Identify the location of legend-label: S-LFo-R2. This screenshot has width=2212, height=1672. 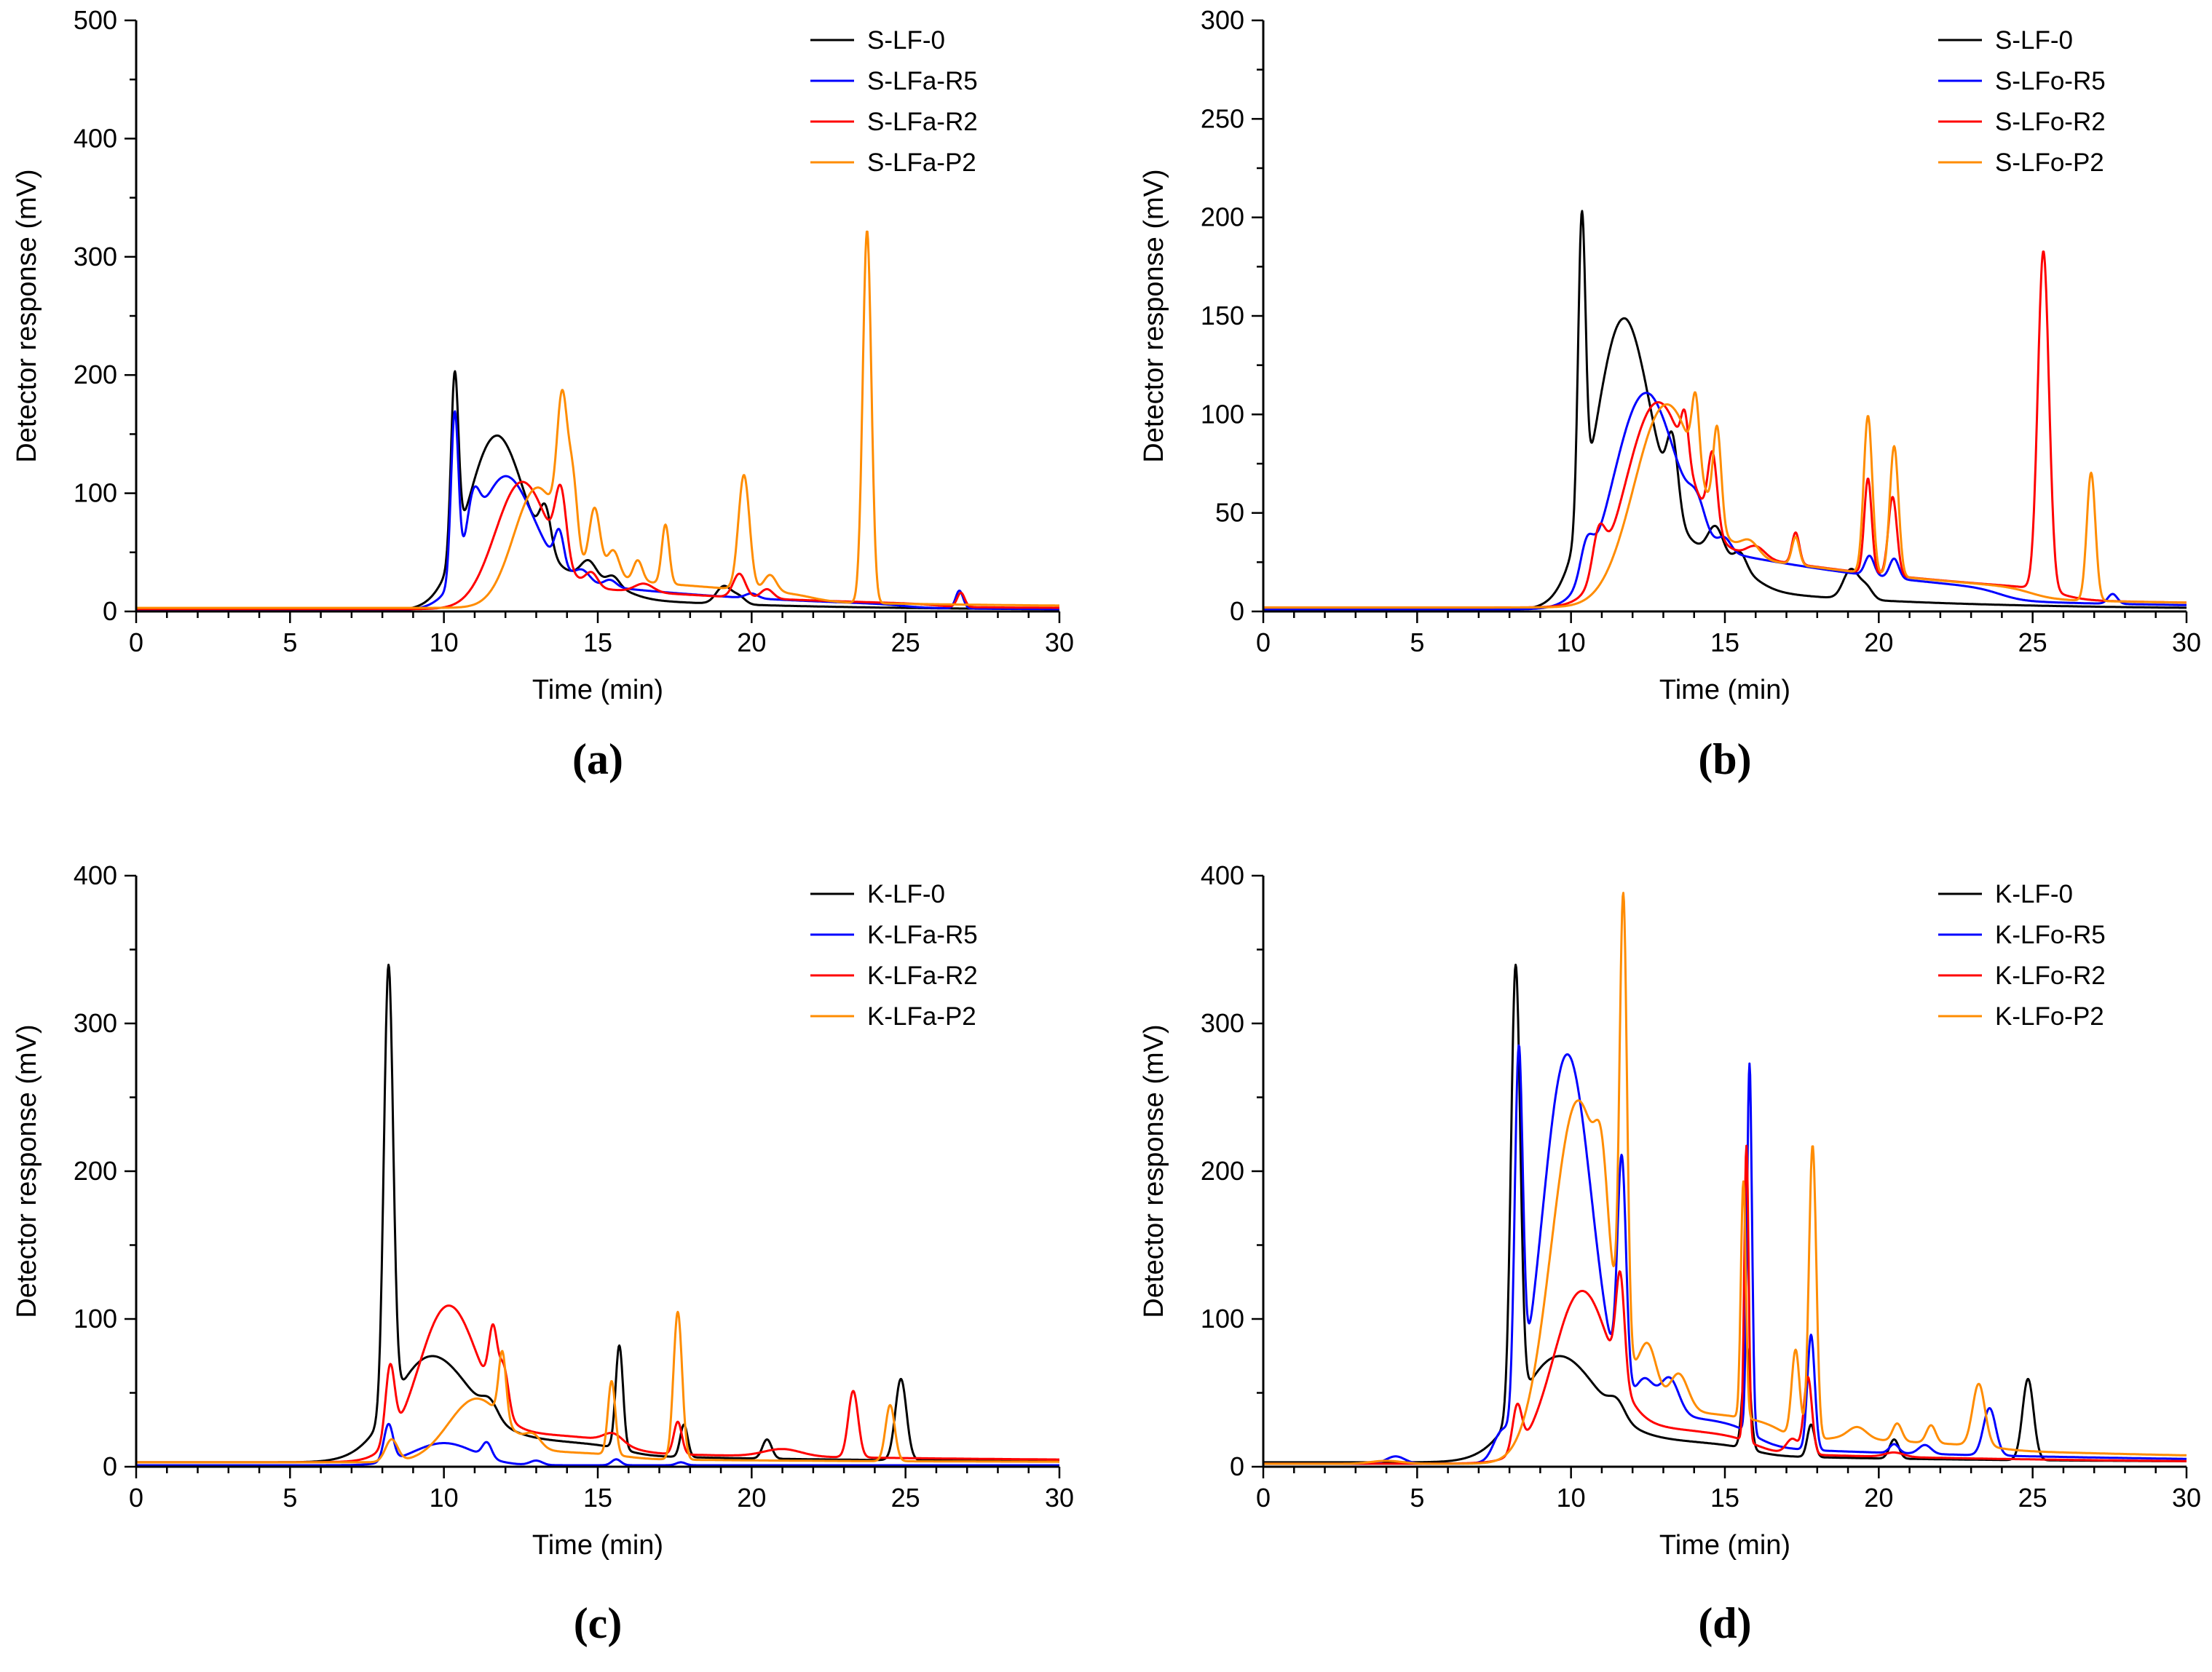
(2050, 122).